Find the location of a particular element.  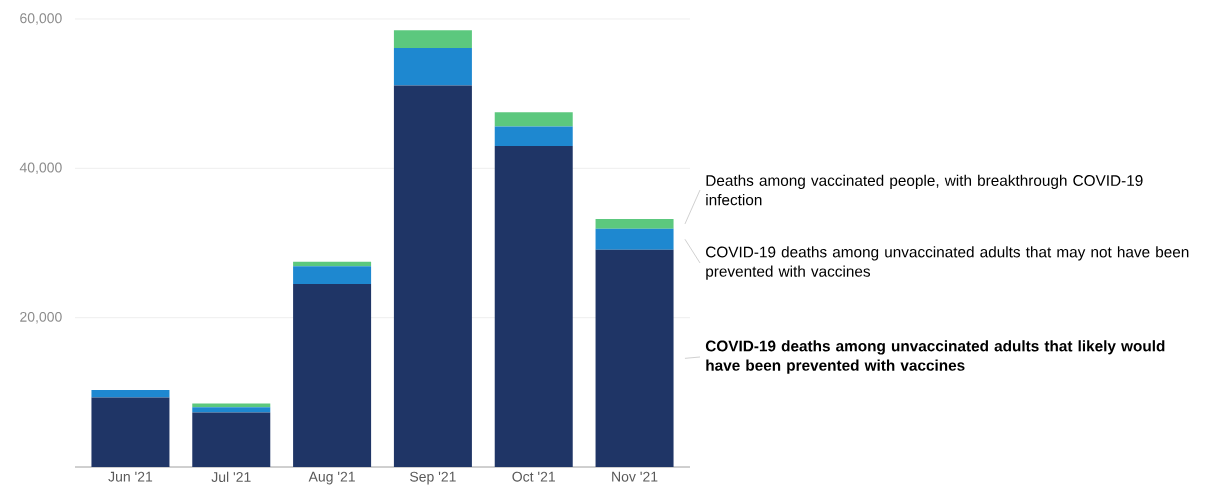

y-tick-label: 40,000 is located at coordinates (40, 168).